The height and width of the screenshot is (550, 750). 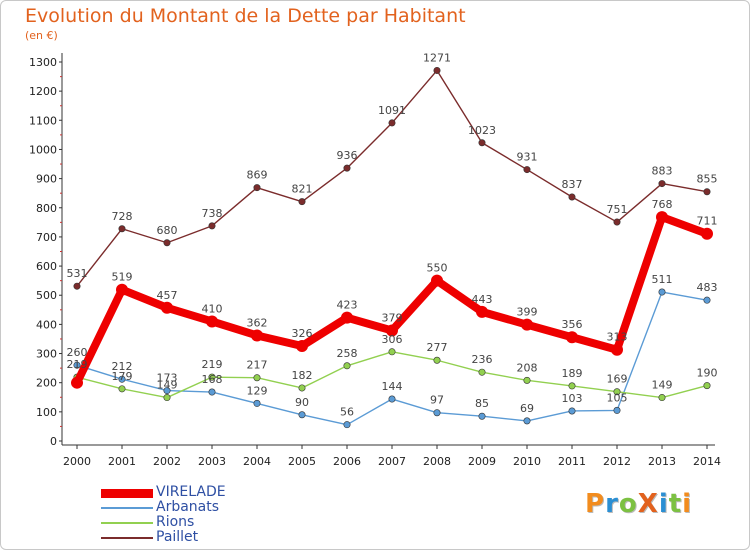 I want to click on data-label-virelade: 423, so click(x=347, y=305).